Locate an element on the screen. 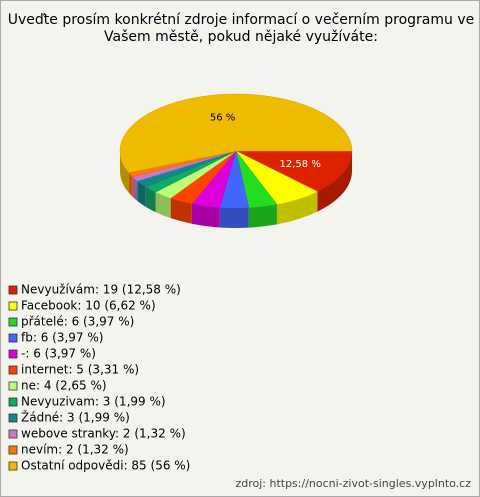 The image size is (480, 497). legend-label: Nevyuzivam: 3 (1,99 %) is located at coordinates (93, 402).